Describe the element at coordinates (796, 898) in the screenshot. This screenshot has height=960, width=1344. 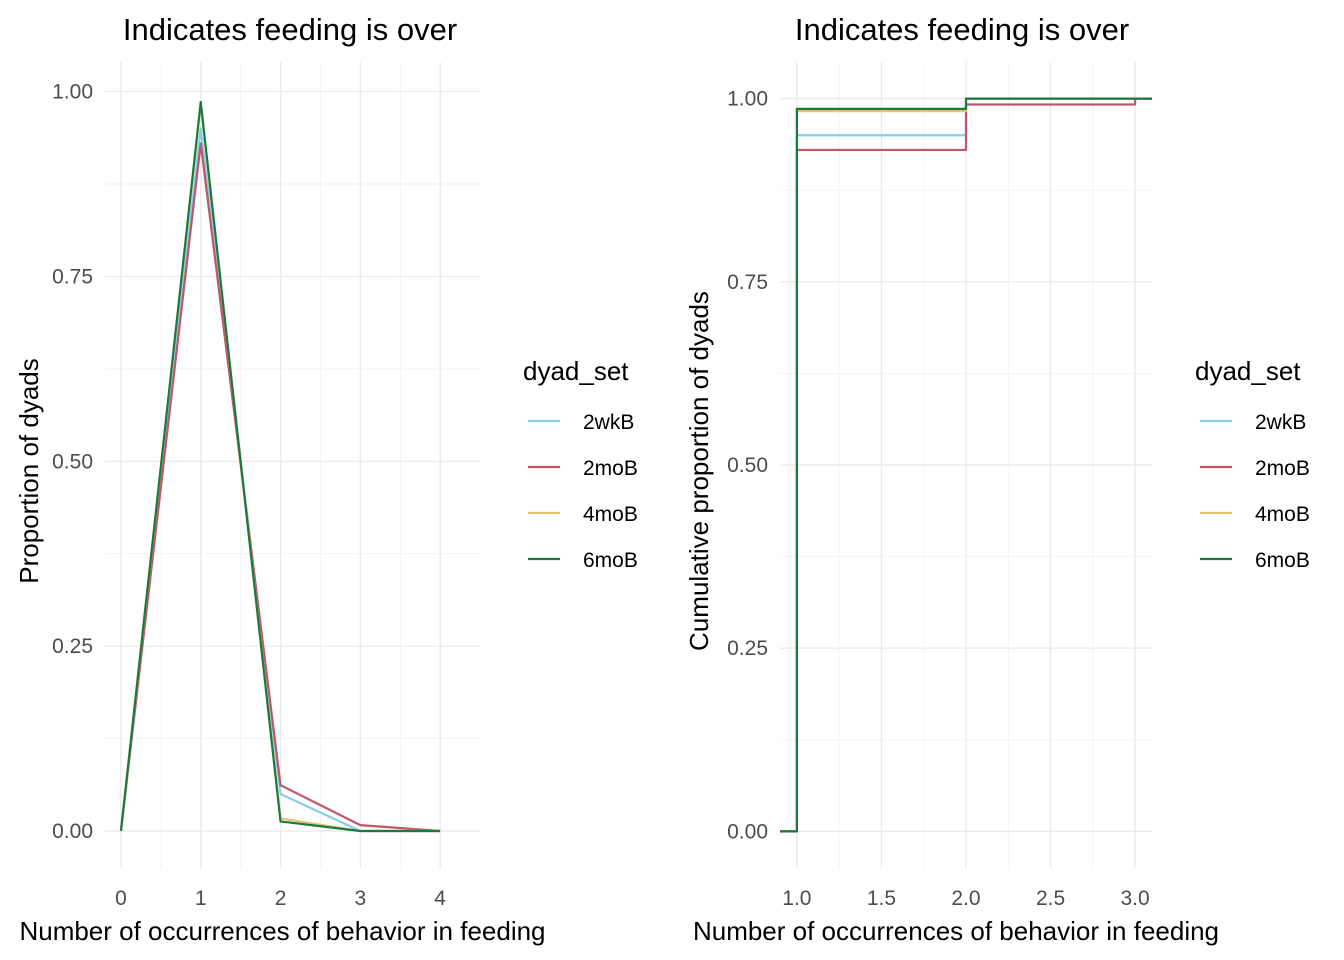
I see `x-tick-label: 1.0` at that location.